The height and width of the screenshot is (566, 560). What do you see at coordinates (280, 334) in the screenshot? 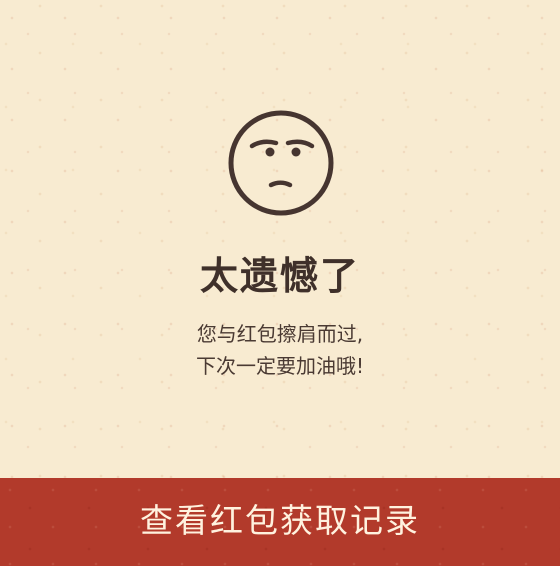
I see `result-message-line-1: 您与红包擦肩而过,` at bounding box center [280, 334].